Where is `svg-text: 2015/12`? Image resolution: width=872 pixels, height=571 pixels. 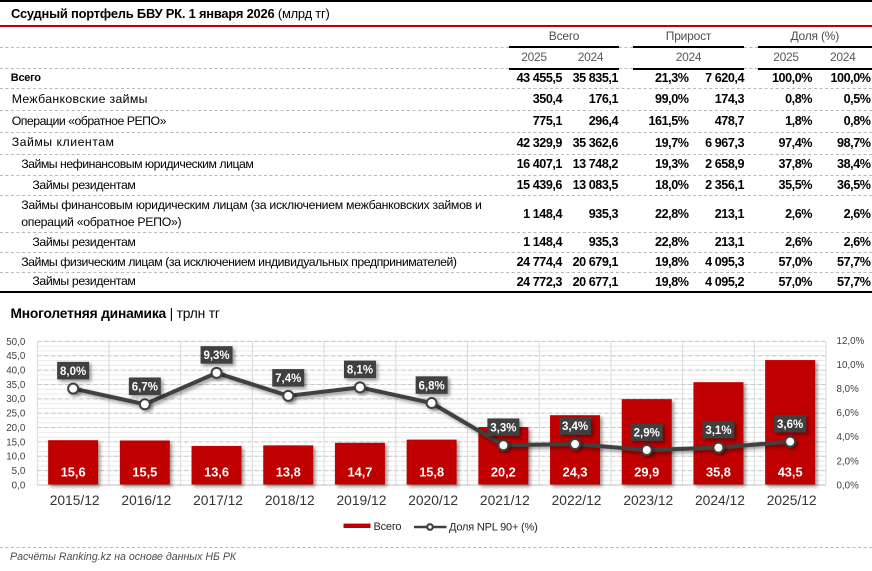
svg-text: 2015/12 is located at coordinates (75, 500).